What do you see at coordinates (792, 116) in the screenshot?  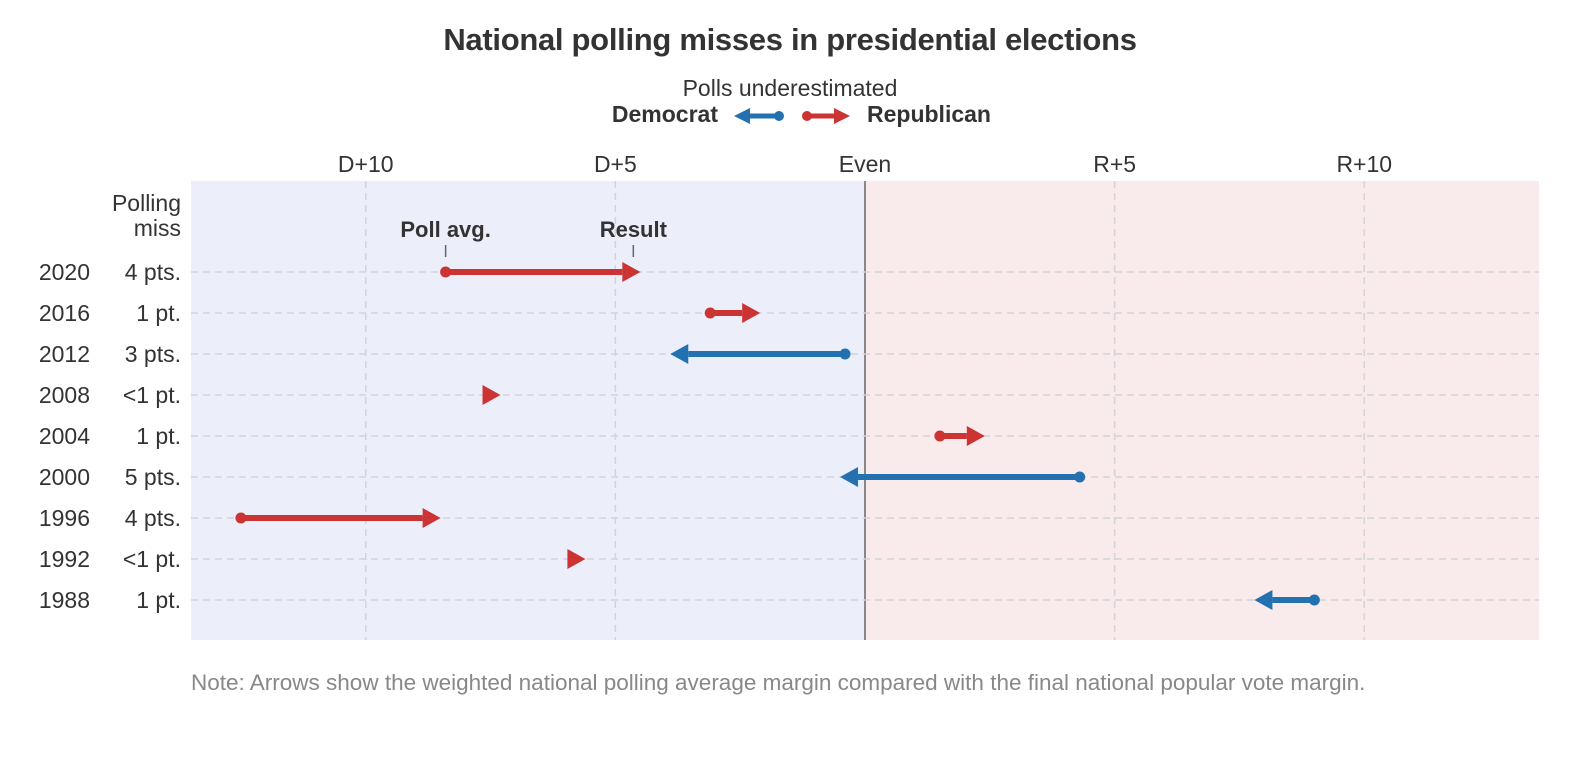 I see `legend-arrows` at bounding box center [792, 116].